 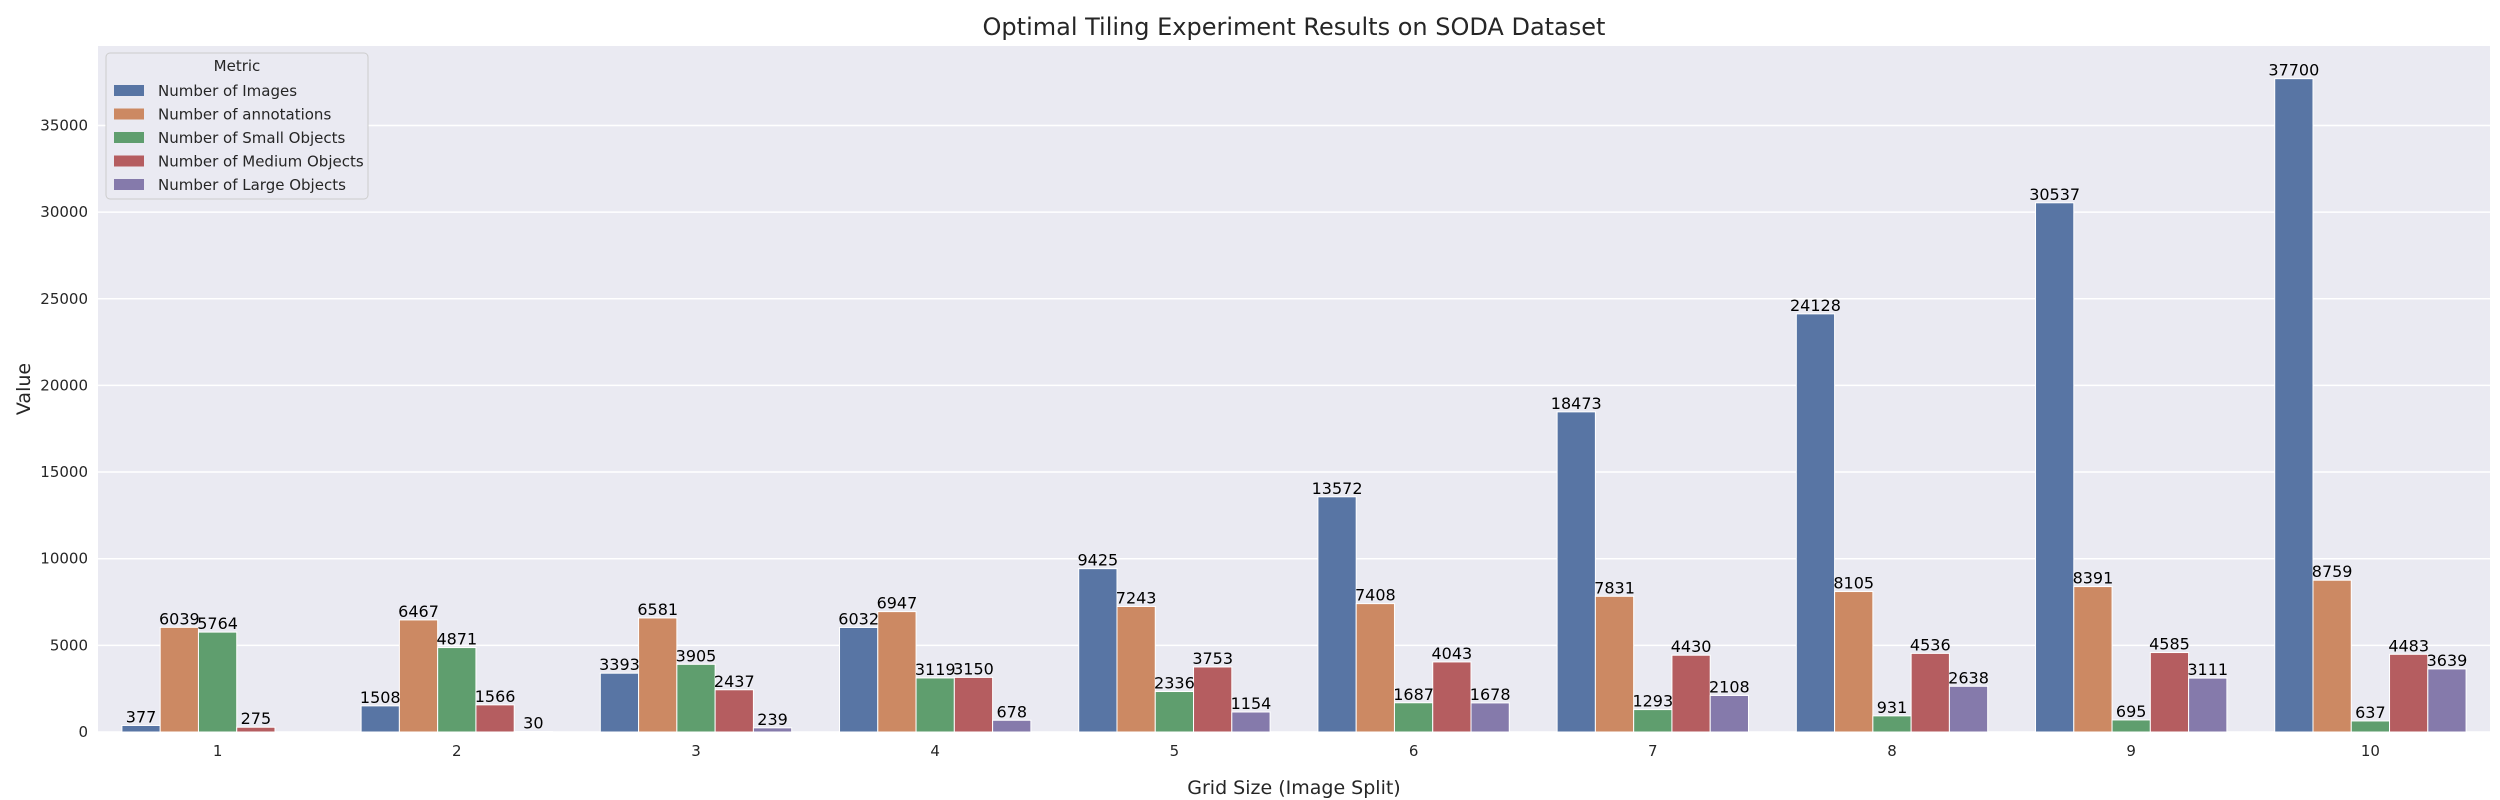 What do you see at coordinates (252, 138) in the screenshot?
I see `legend-entry: Number of Small Objects` at bounding box center [252, 138].